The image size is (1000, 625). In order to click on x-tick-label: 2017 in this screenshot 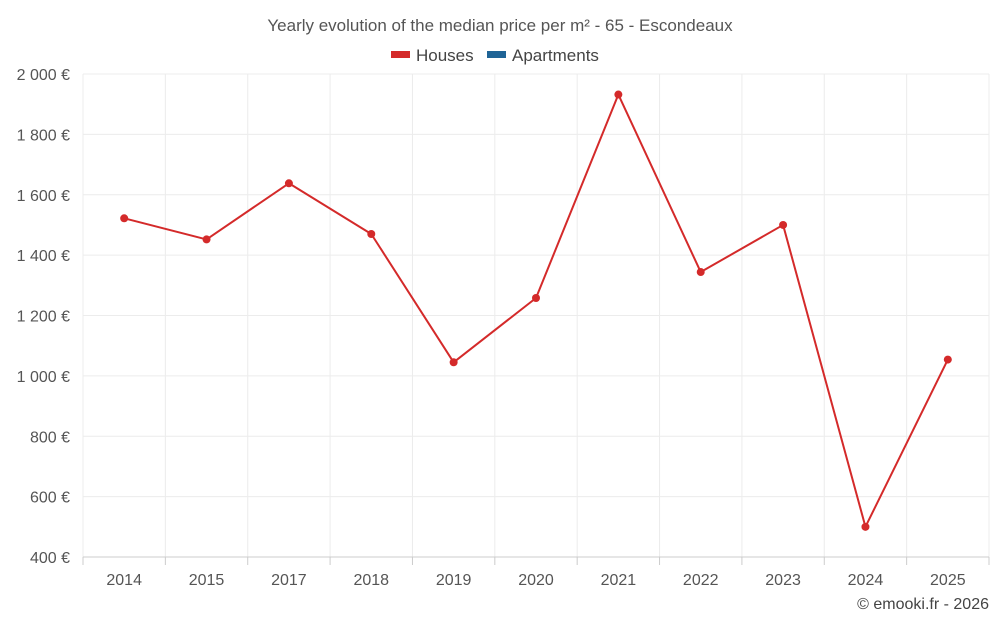, I will do `click(289, 580)`.